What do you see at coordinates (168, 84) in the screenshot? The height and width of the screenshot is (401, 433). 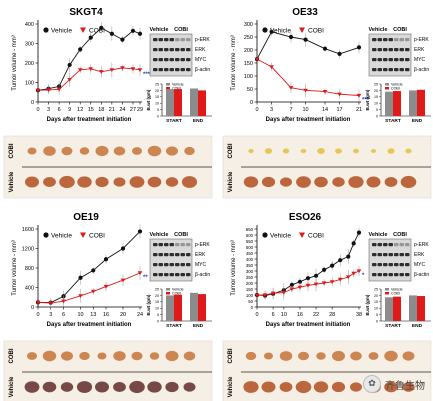 I see `bar-legend-vehicle-swatch` at bounding box center [168, 84].